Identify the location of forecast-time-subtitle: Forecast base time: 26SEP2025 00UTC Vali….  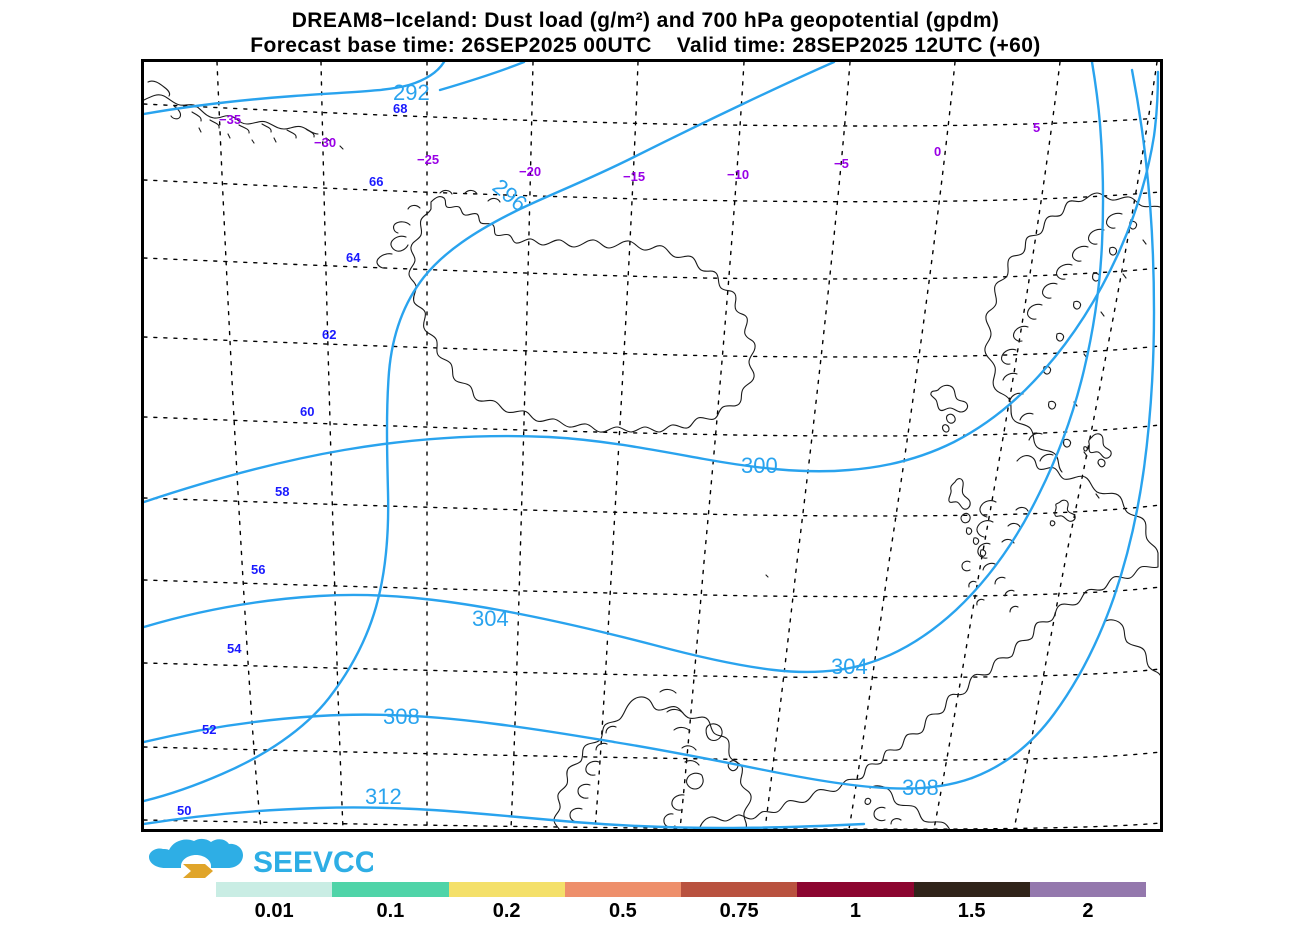
(645, 45).